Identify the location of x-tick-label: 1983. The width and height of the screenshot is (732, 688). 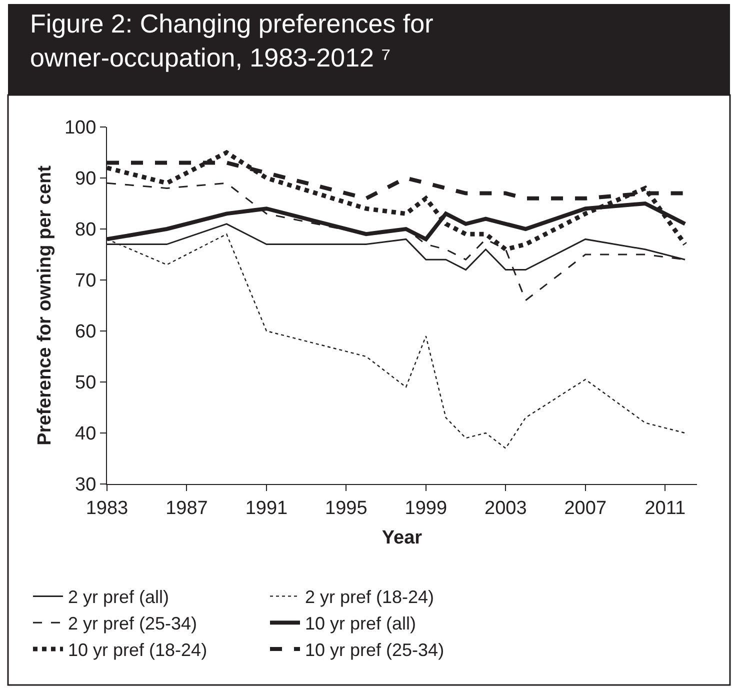
(107, 508).